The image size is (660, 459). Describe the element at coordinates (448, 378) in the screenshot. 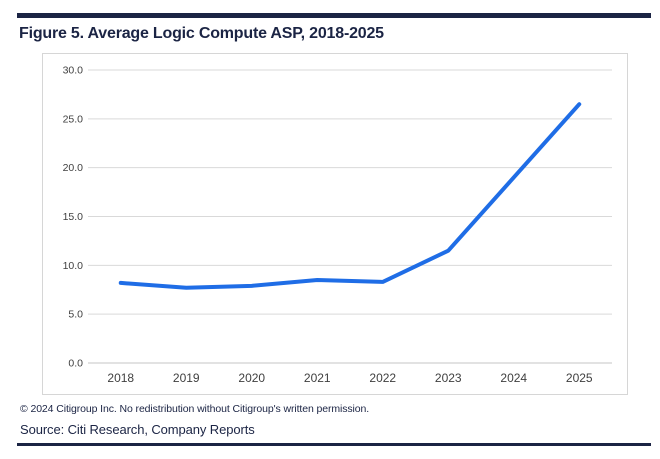

I see `x-tick-label: 2023` at that location.